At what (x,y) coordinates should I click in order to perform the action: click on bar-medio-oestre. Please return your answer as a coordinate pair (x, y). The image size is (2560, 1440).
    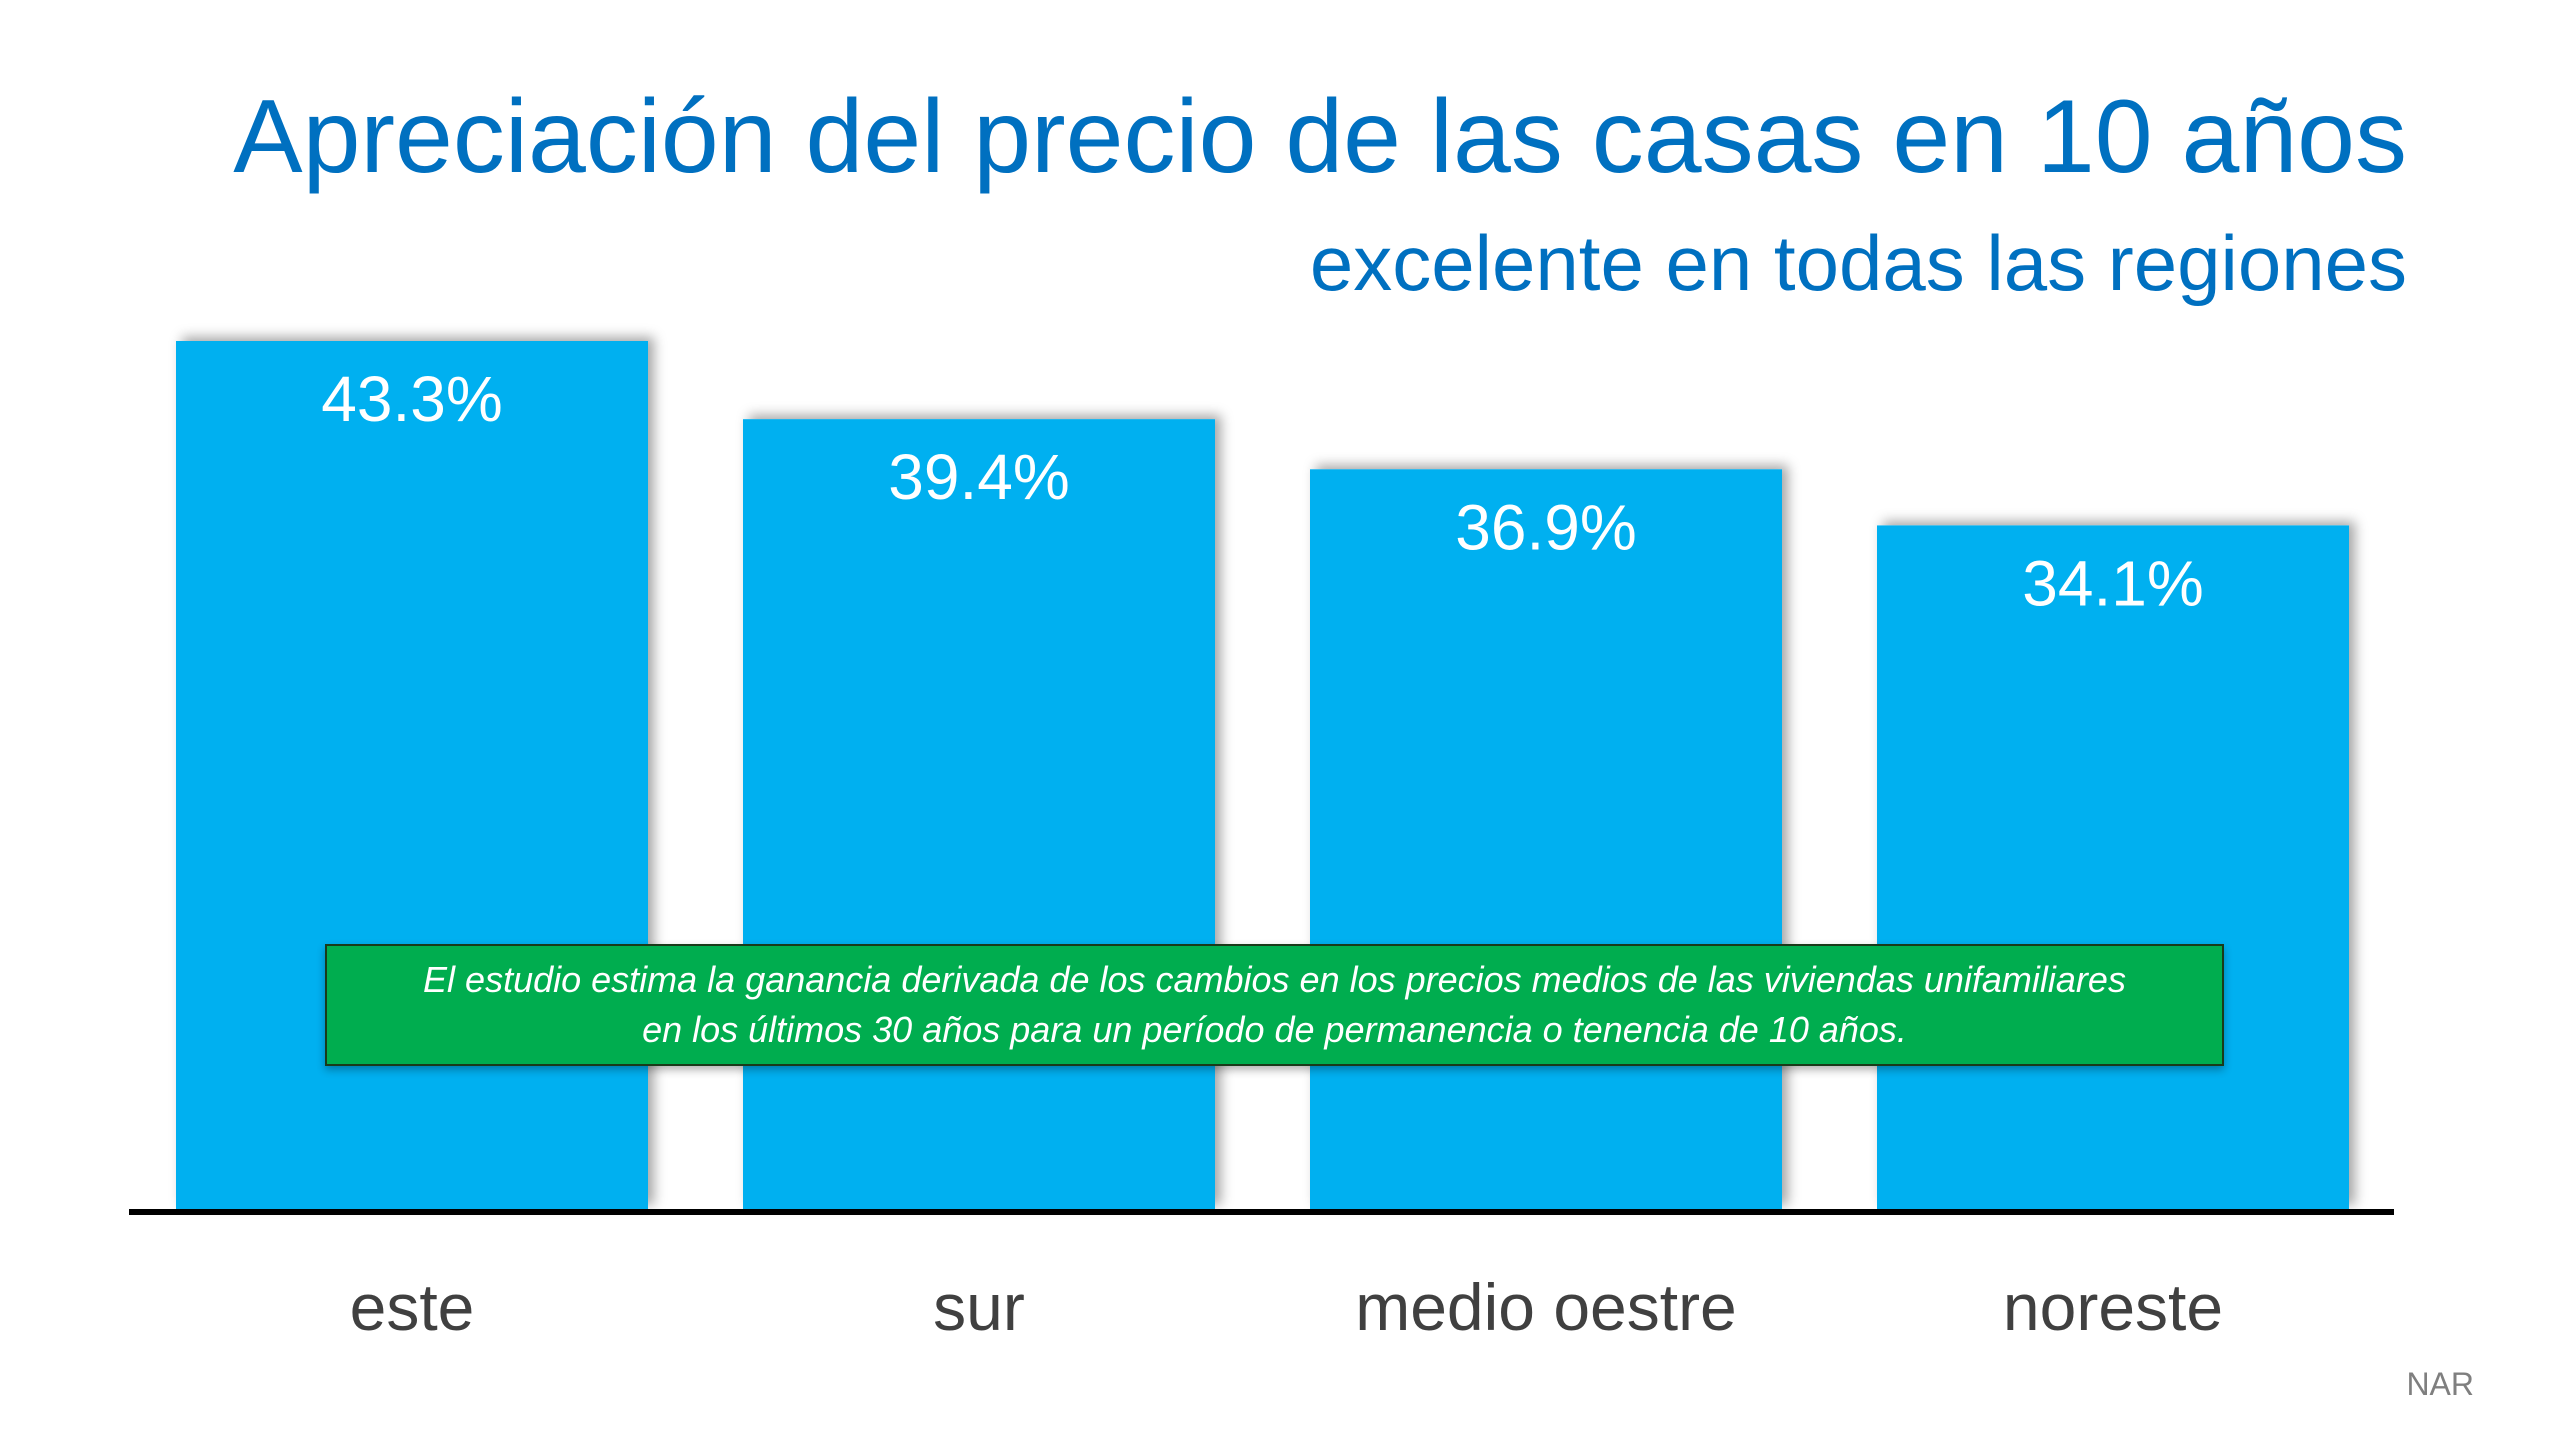
    Looking at the image, I should click on (1546, 839).